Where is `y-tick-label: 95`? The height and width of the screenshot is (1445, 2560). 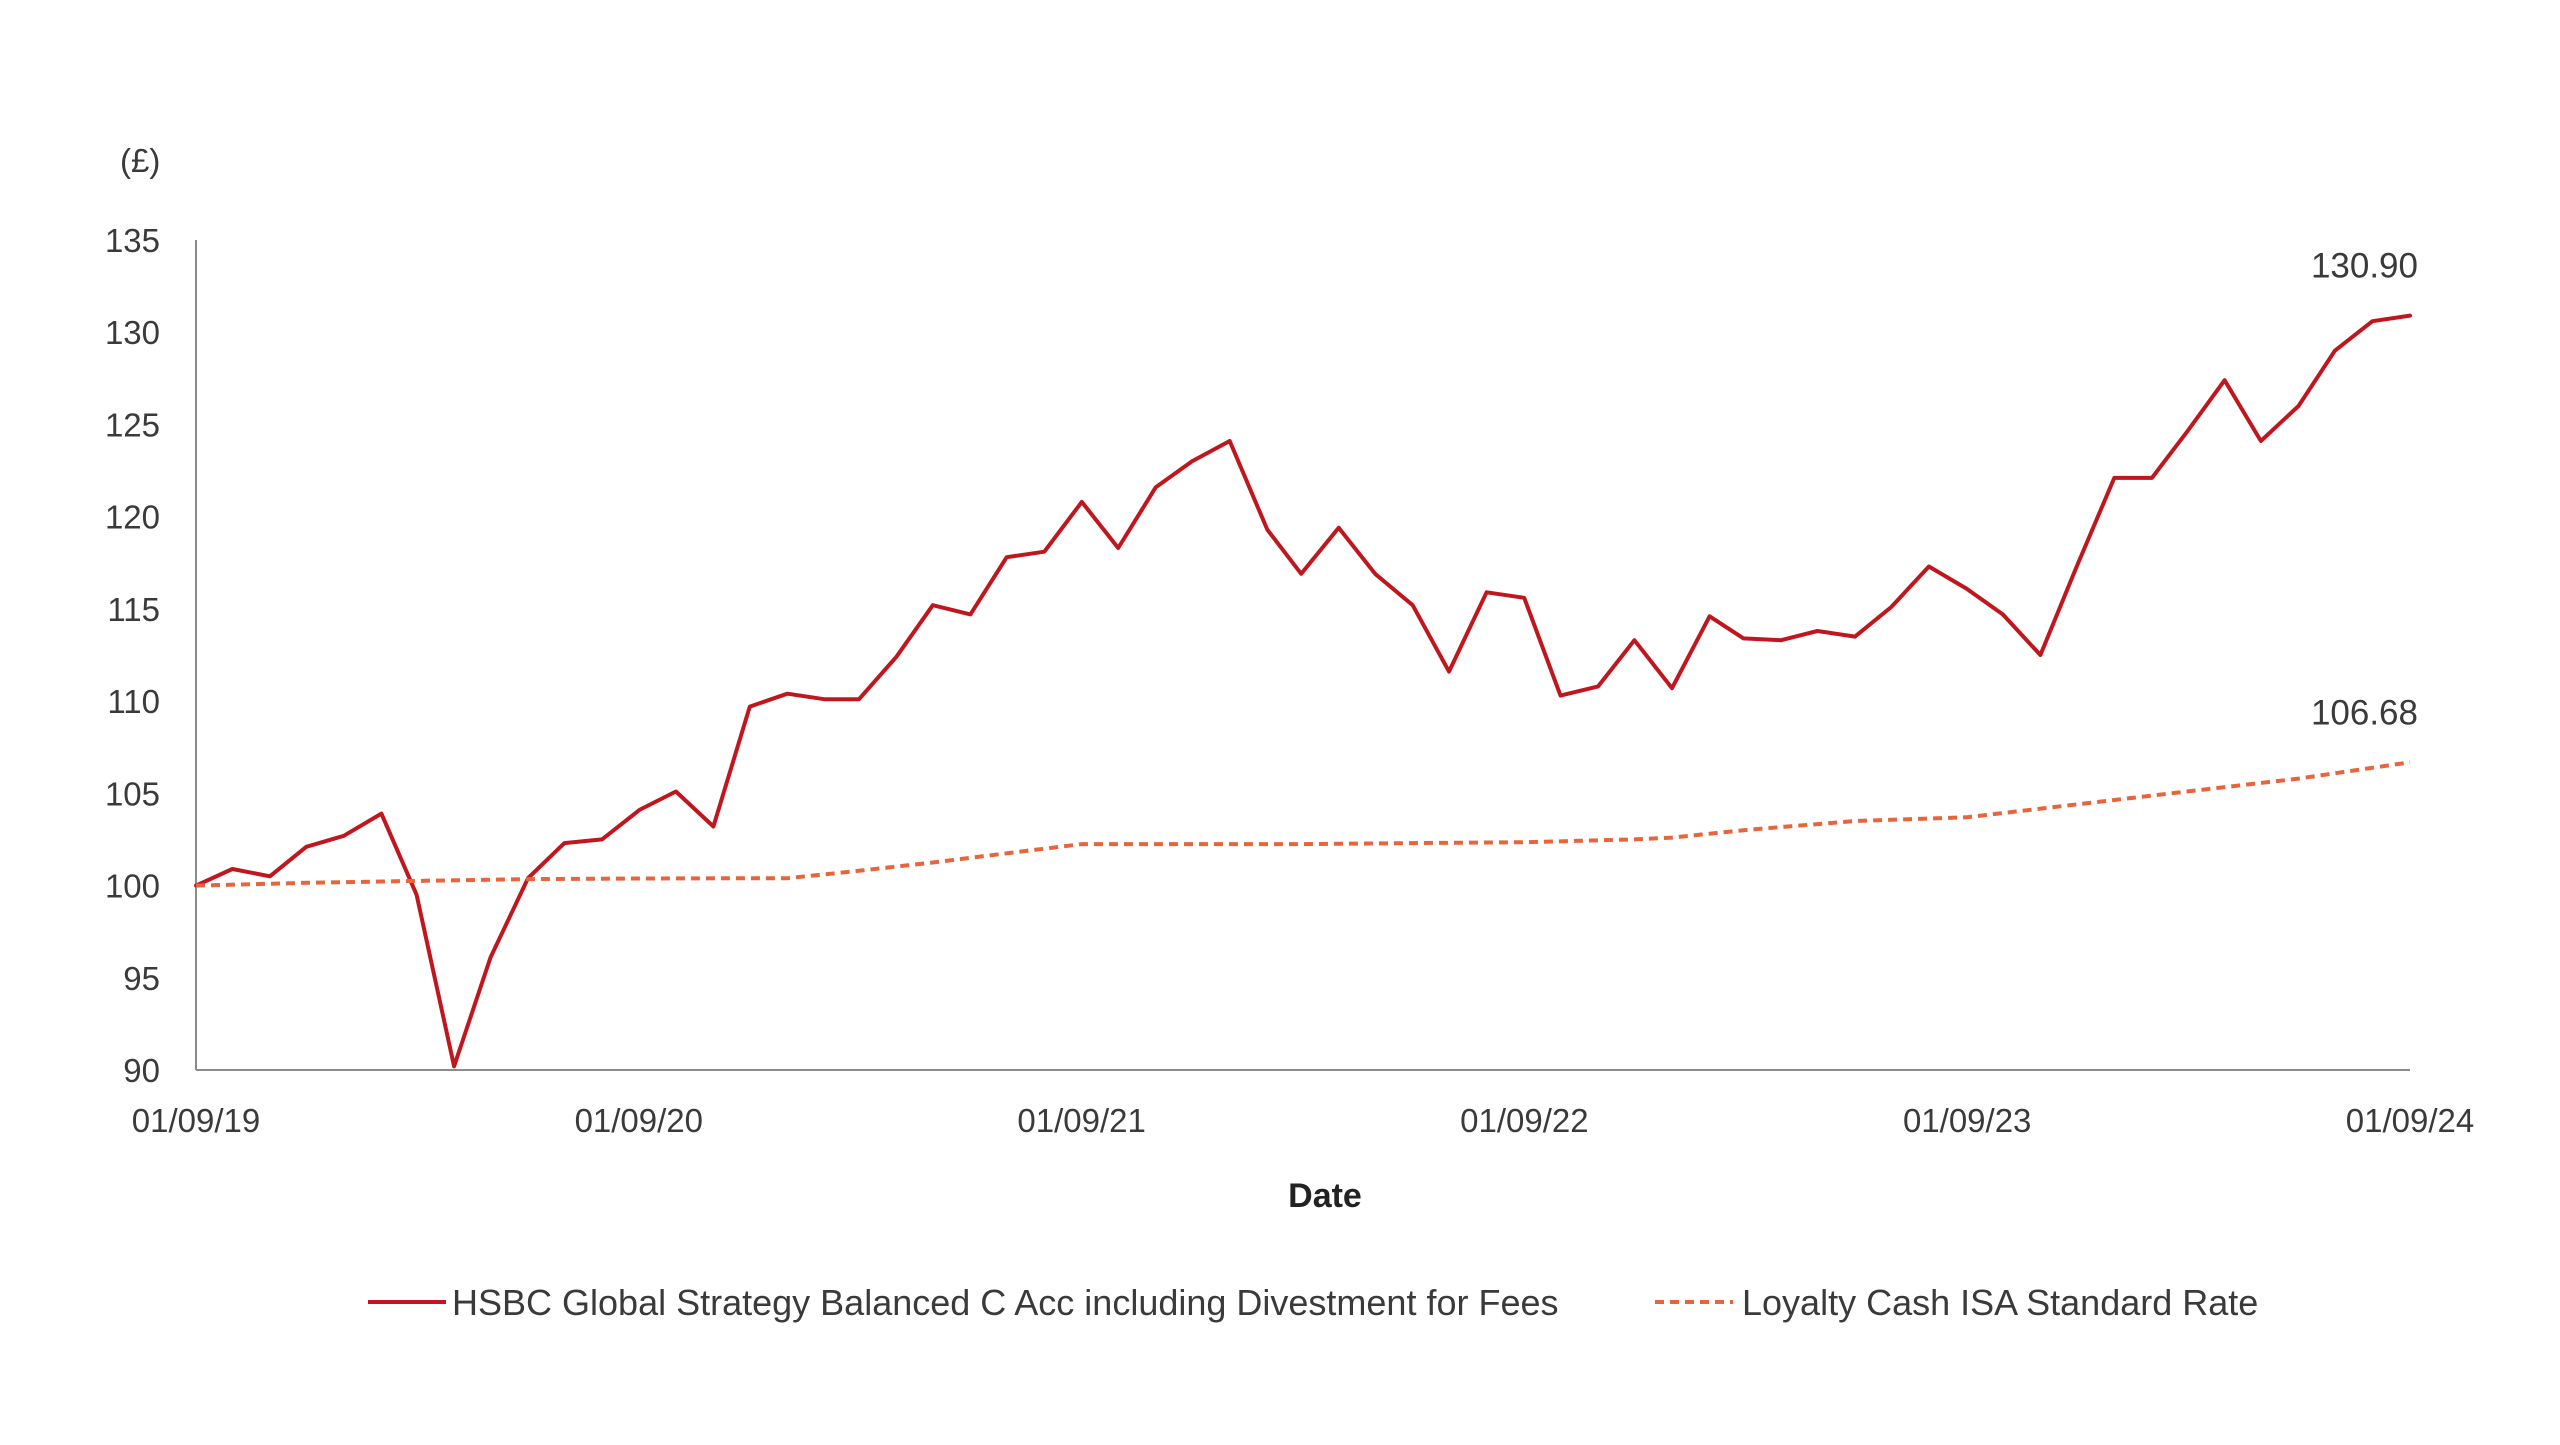 y-tick-label: 95 is located at coordinates (141, 978).